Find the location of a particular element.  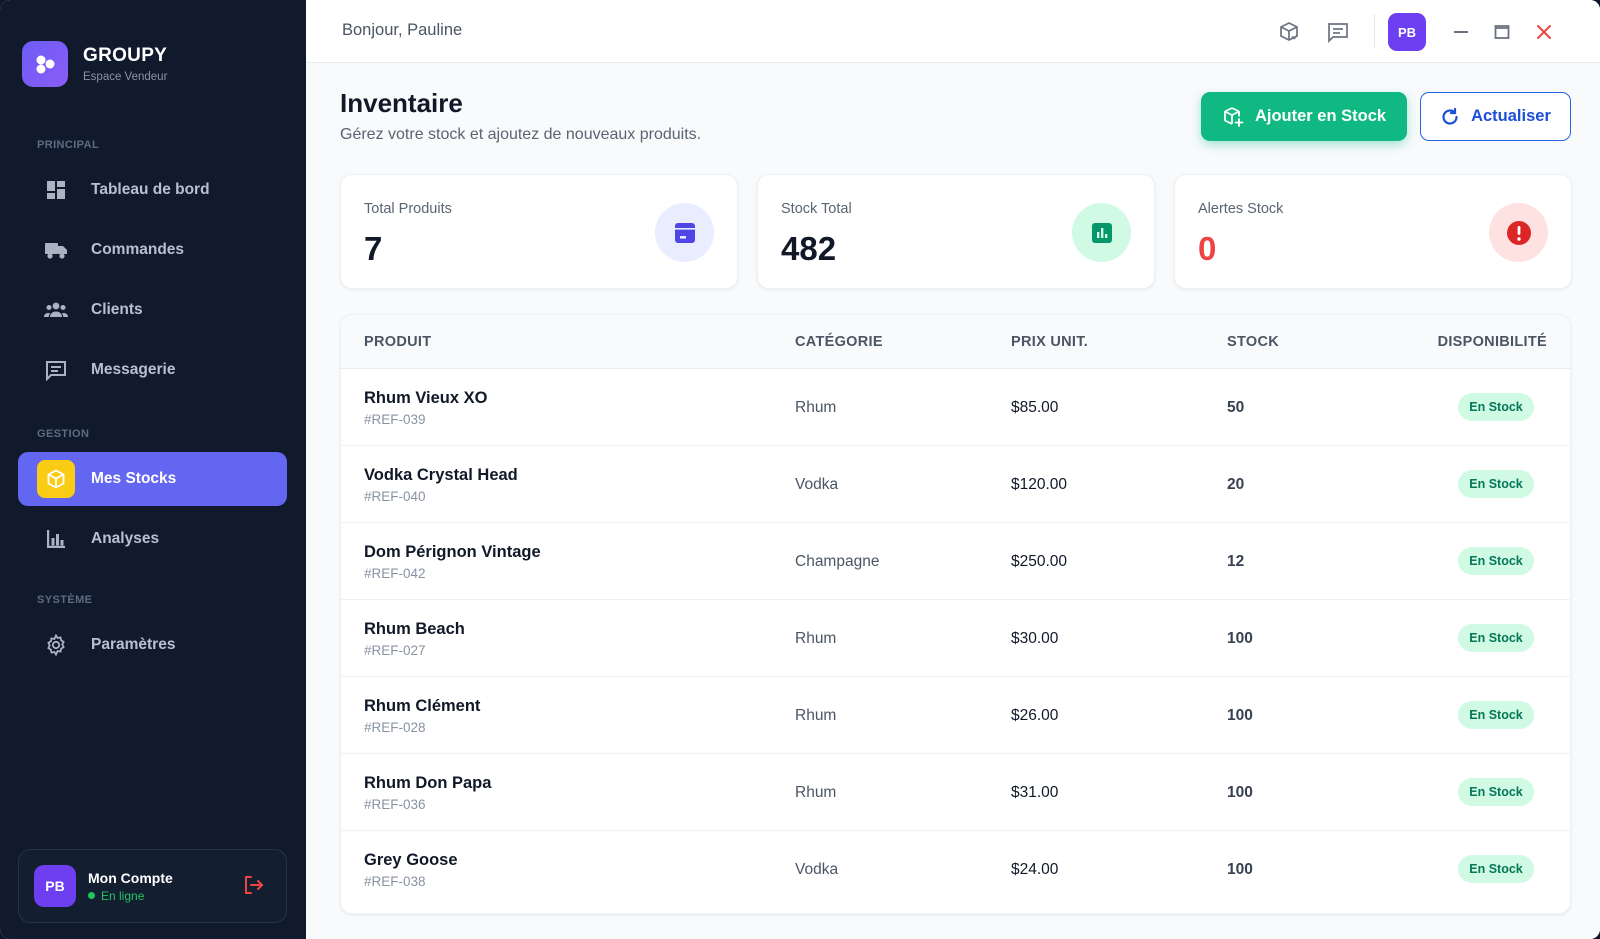

section-label-systeme: SYSTÈME is located at coordinates (65, 600).